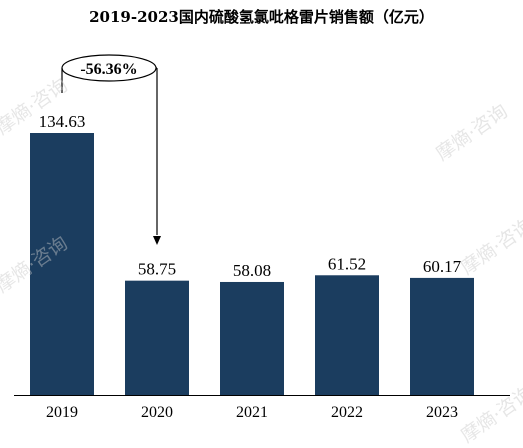  What do you see at coordinates (261, 17) in the screenshot?
I see `chart-title: 2019-2023国内硫酸氢氯吡格雷片销售额（亿元）` at bounding box center [261, 17].